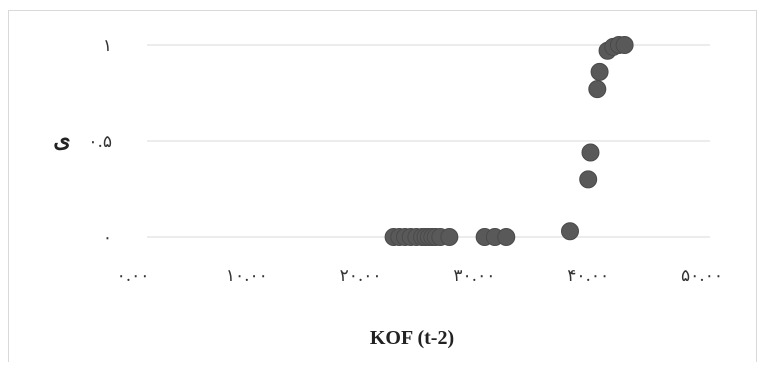  What do you see at coordinates (361, 276) in the screenshot?
I see `x-tick-label: ۲۰.۰۰` at bounding box center [361, 276].